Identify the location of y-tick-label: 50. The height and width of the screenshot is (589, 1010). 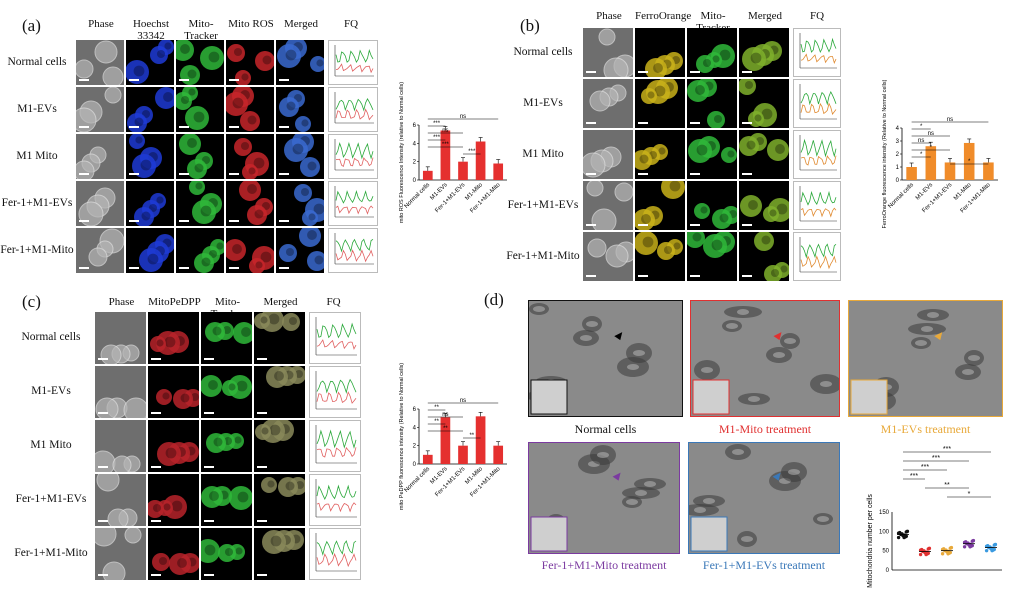
(885, 552).